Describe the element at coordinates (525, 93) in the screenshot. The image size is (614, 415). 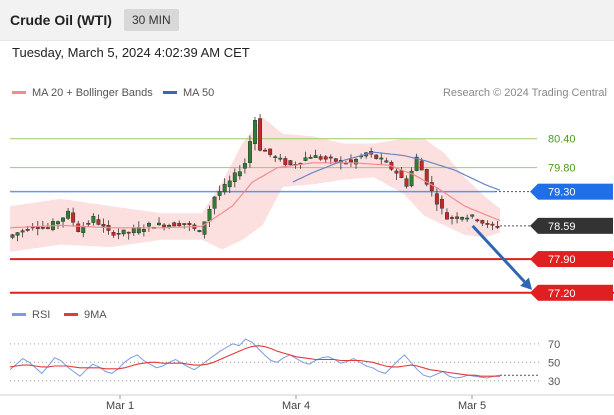
I see `credit-text: Research © 2024 Trading Central` at that location.